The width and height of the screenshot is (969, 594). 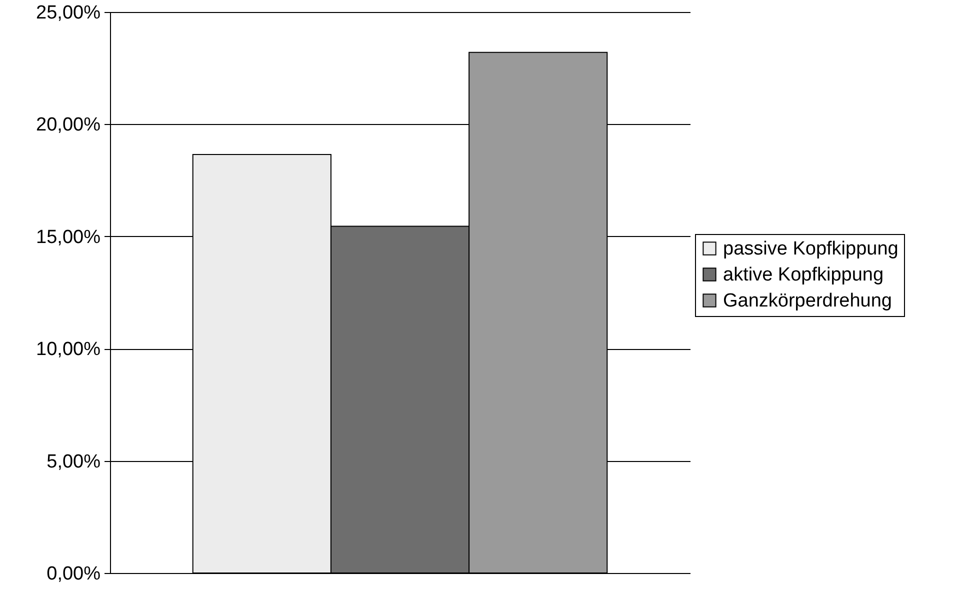 What do you see at coordinates (73, 461) in the screenshot?
I see `y-tick-label: 5,00%` at bounding box center [73, 461].